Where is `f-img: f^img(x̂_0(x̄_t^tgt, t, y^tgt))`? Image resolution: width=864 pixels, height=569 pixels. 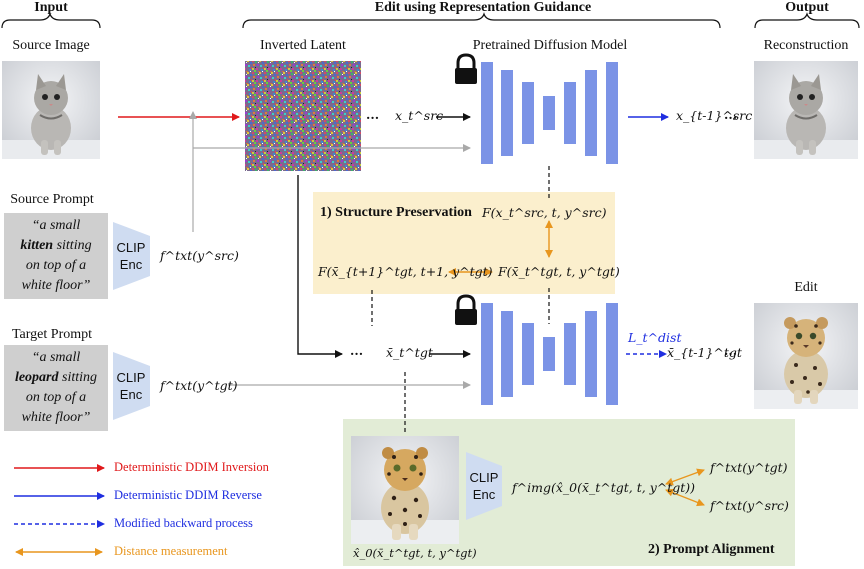
f-img: f^img(x̂_0(x̄_t^tgt, t, y^tgt)) is located at coordinates (604, 487).